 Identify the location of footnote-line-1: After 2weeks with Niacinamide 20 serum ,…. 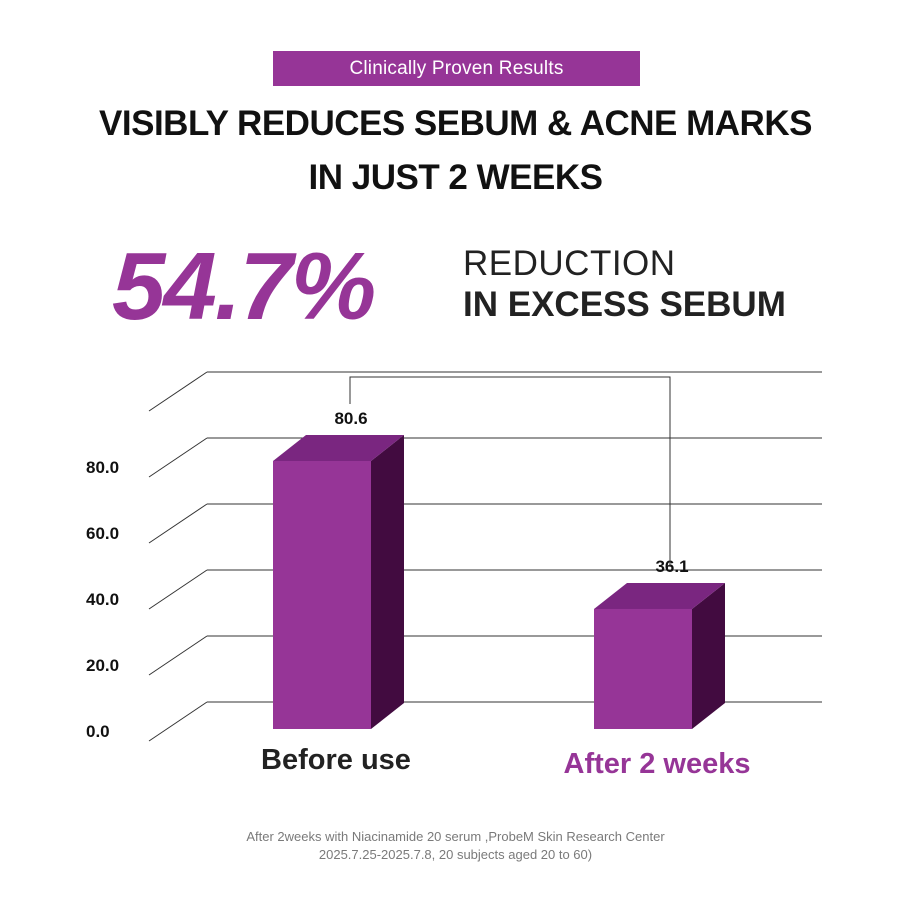
(455, 836).